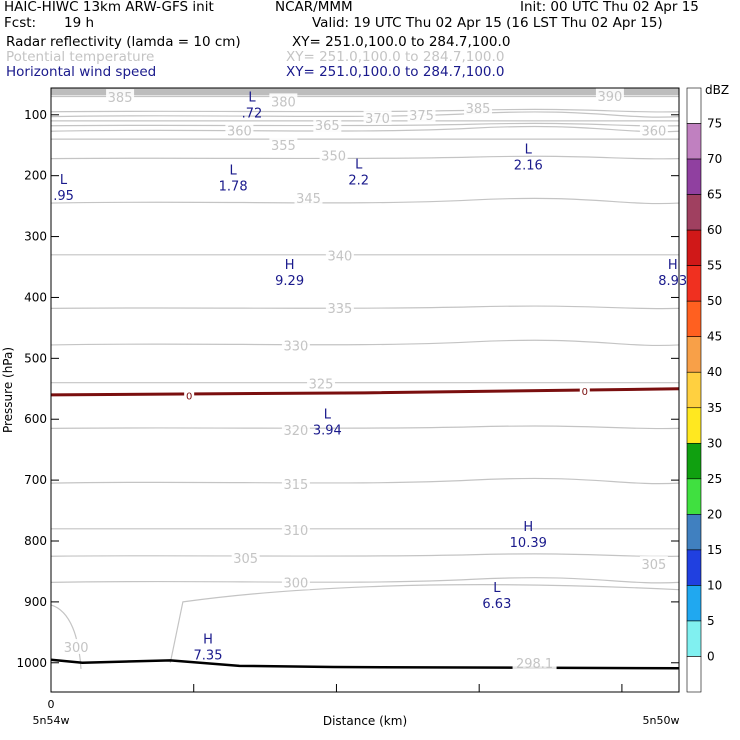  Describe the element at coordinates (327, 430) in the screenshot. I see `extremum-value: 3.94` at that location.